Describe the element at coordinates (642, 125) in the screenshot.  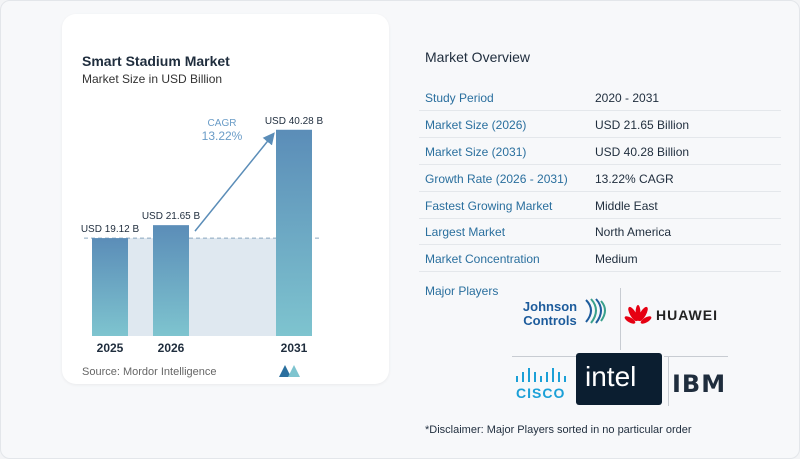
I see `overview-value: USD 21.65 Billion` at that location.